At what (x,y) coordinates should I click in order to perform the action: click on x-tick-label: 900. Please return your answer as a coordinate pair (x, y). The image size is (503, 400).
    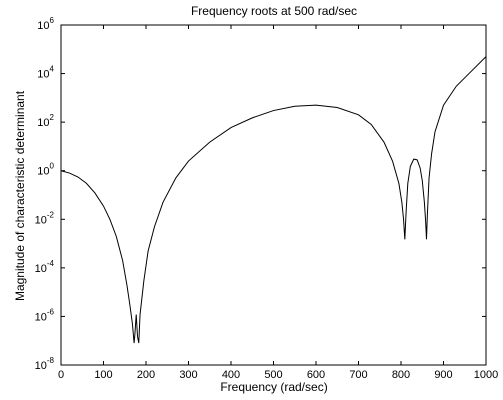
    Looking at the image, I should click on (443, 375).